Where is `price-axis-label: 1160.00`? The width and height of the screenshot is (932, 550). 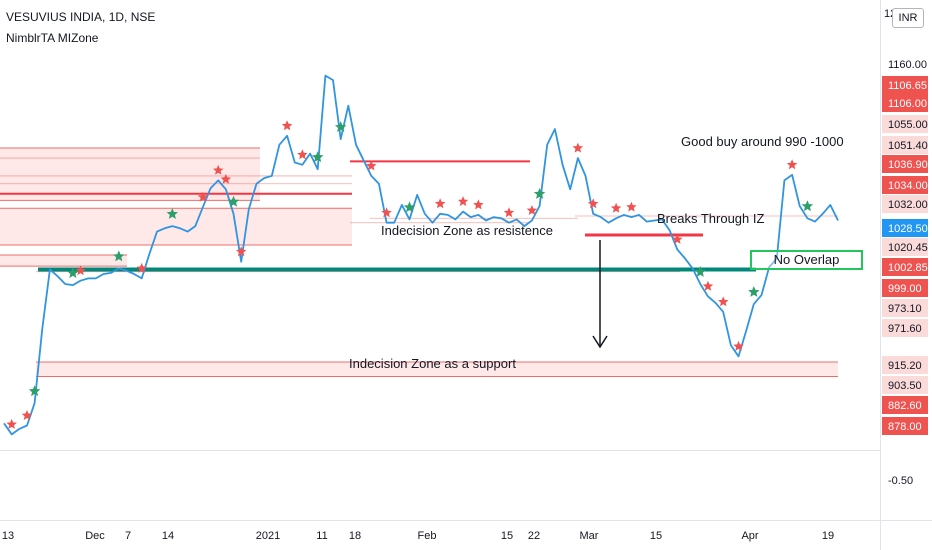 price-axis-label: 1160.00 is located at coordinates (907, 65).